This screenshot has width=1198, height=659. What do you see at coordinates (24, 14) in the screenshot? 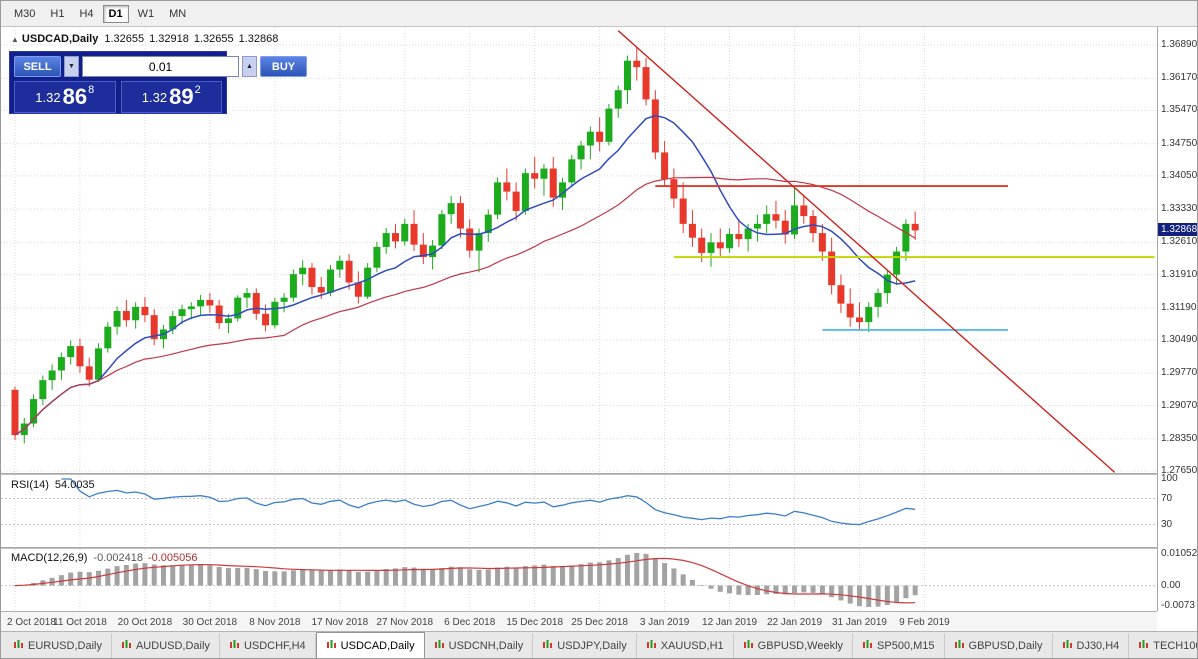
I see `timeframe-button-m30: M30` at bounding box center [24, 14].